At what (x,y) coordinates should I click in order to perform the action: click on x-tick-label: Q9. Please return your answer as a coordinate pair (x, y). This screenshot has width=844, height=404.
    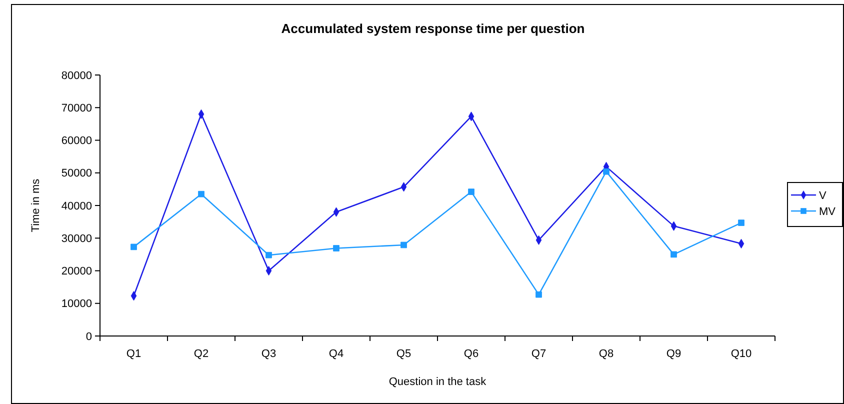
    Looking at the image, I should click on (674, 354).